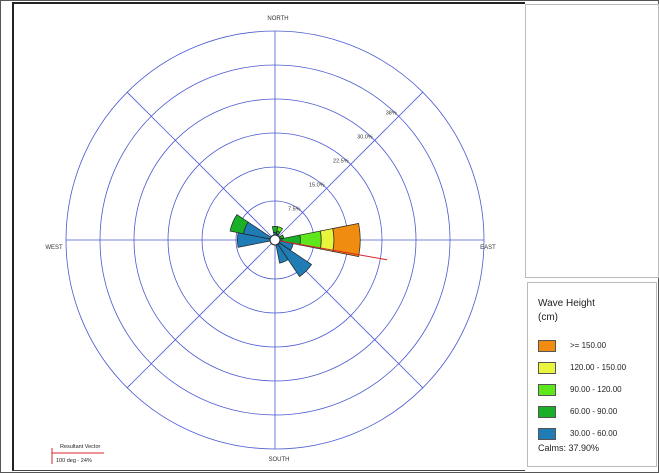 This screenshot has width=659, height=475. I want to click on legend-item: 120.00 - 150.00, so click(597, 369).